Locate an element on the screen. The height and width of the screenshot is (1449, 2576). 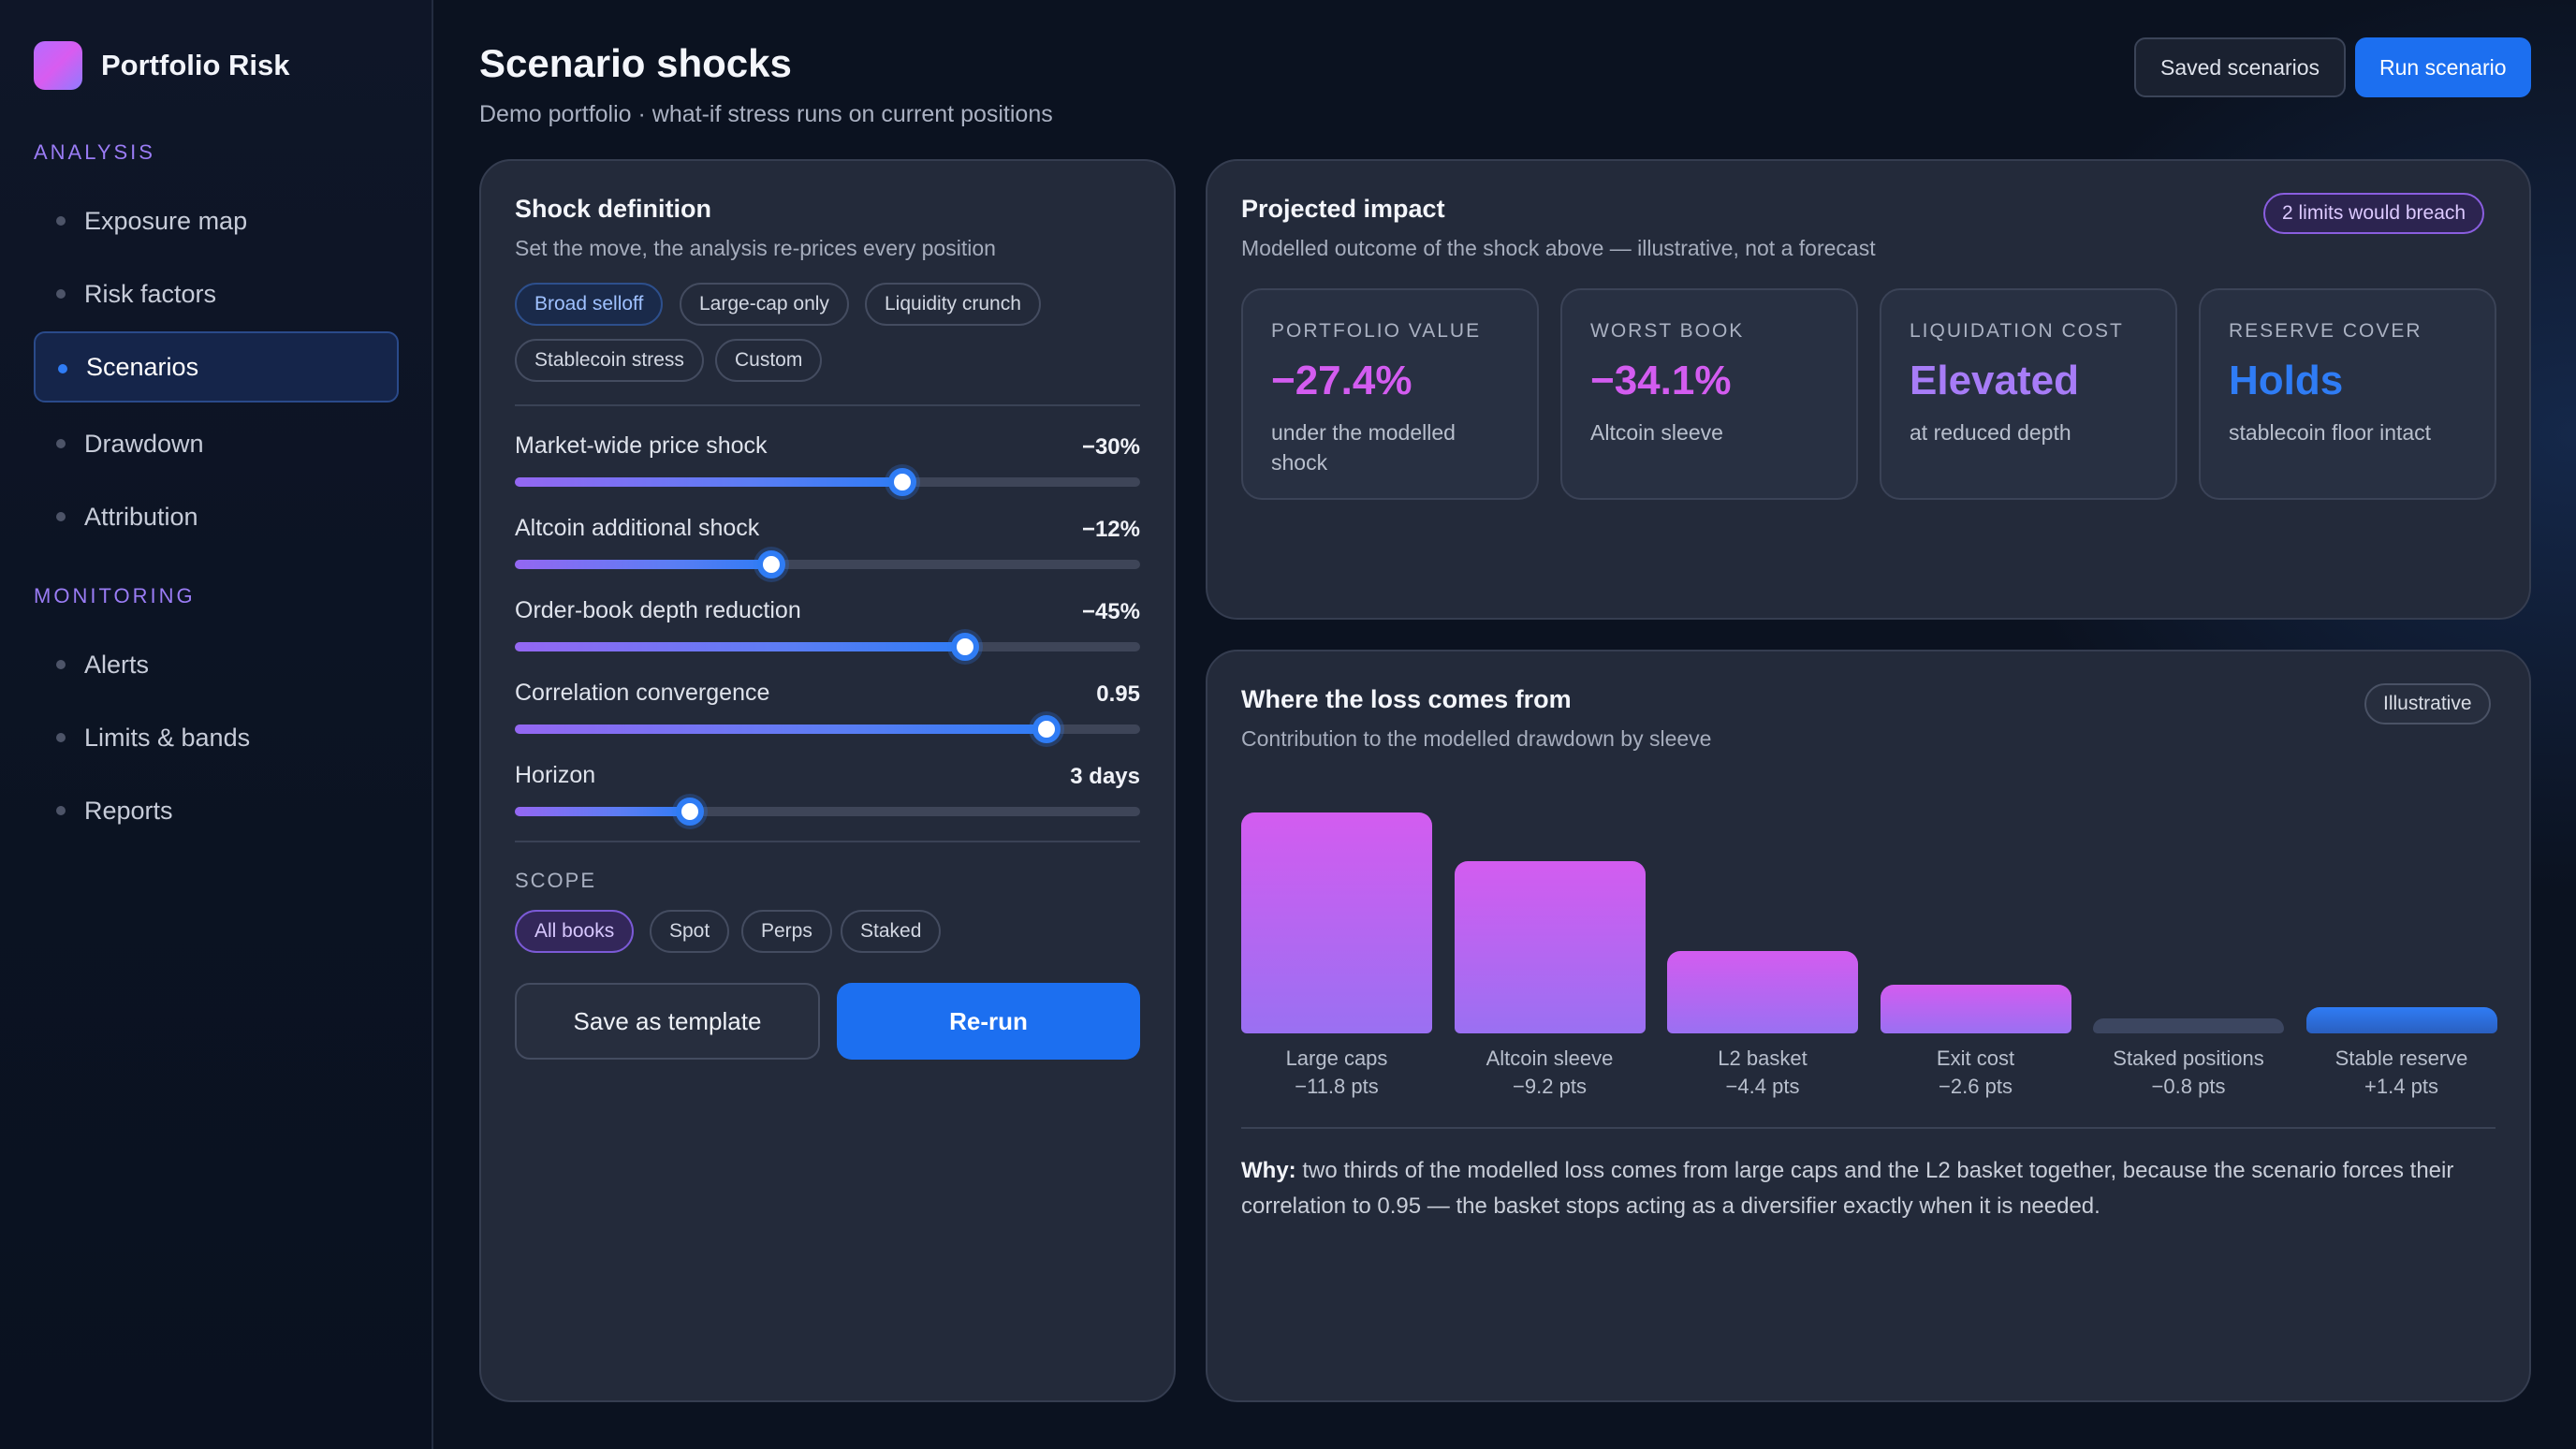
bar-category-label: Altcoin sleeve is located at coordinates (1550, 1058).